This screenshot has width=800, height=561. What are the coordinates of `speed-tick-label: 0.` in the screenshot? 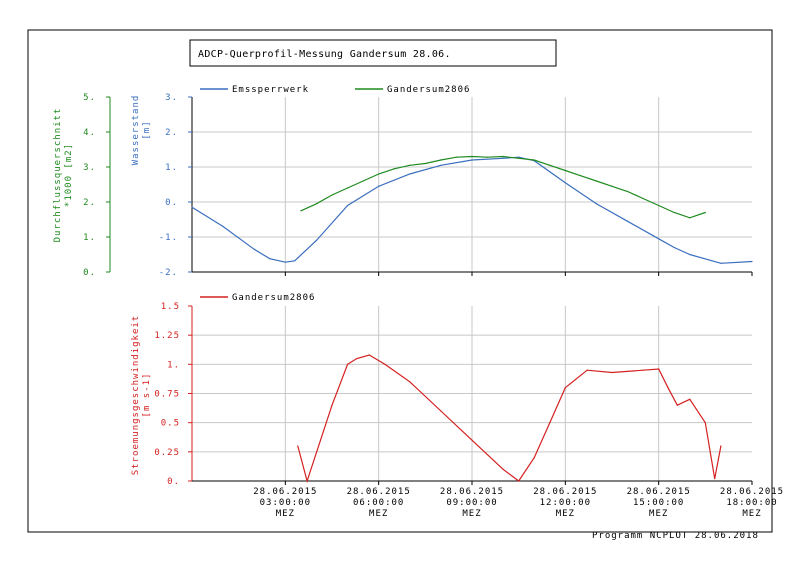 It's located at (173, 482).